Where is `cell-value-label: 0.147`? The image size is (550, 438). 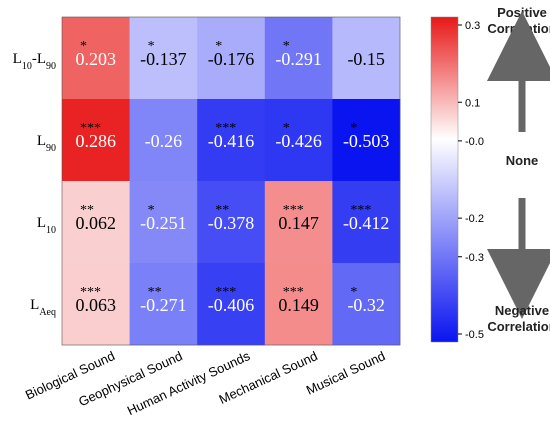
cell-value-label: 0.147 is located at coordinates (298, 223).